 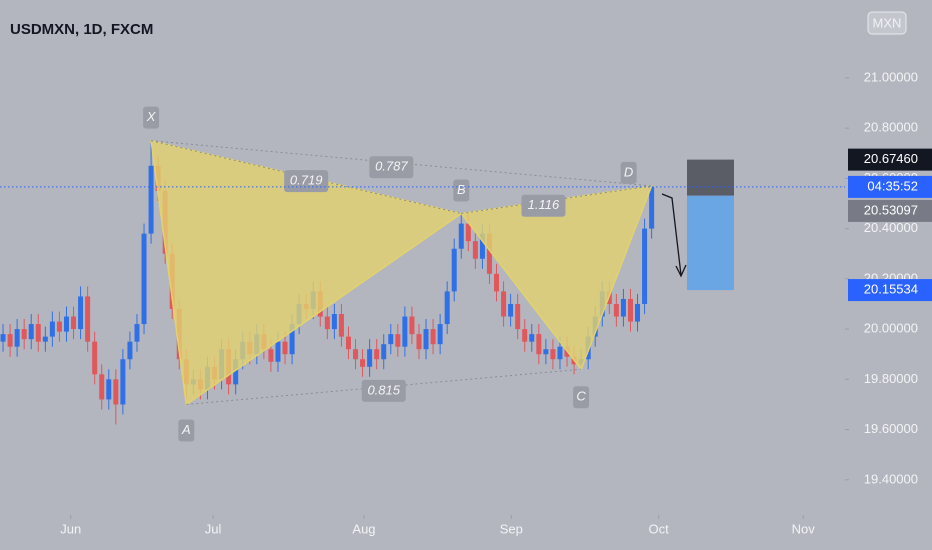 I want to click on countdown-label-box, so click(x=890, y=186).